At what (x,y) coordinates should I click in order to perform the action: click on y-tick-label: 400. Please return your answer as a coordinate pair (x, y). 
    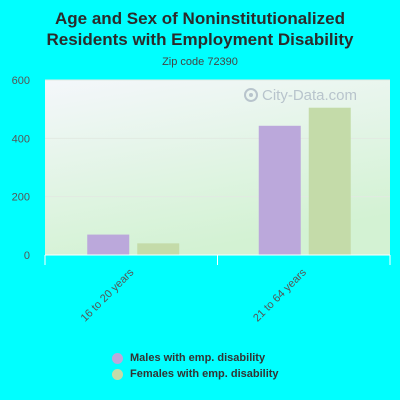
    Looking at the image, I should click on (21, 139).